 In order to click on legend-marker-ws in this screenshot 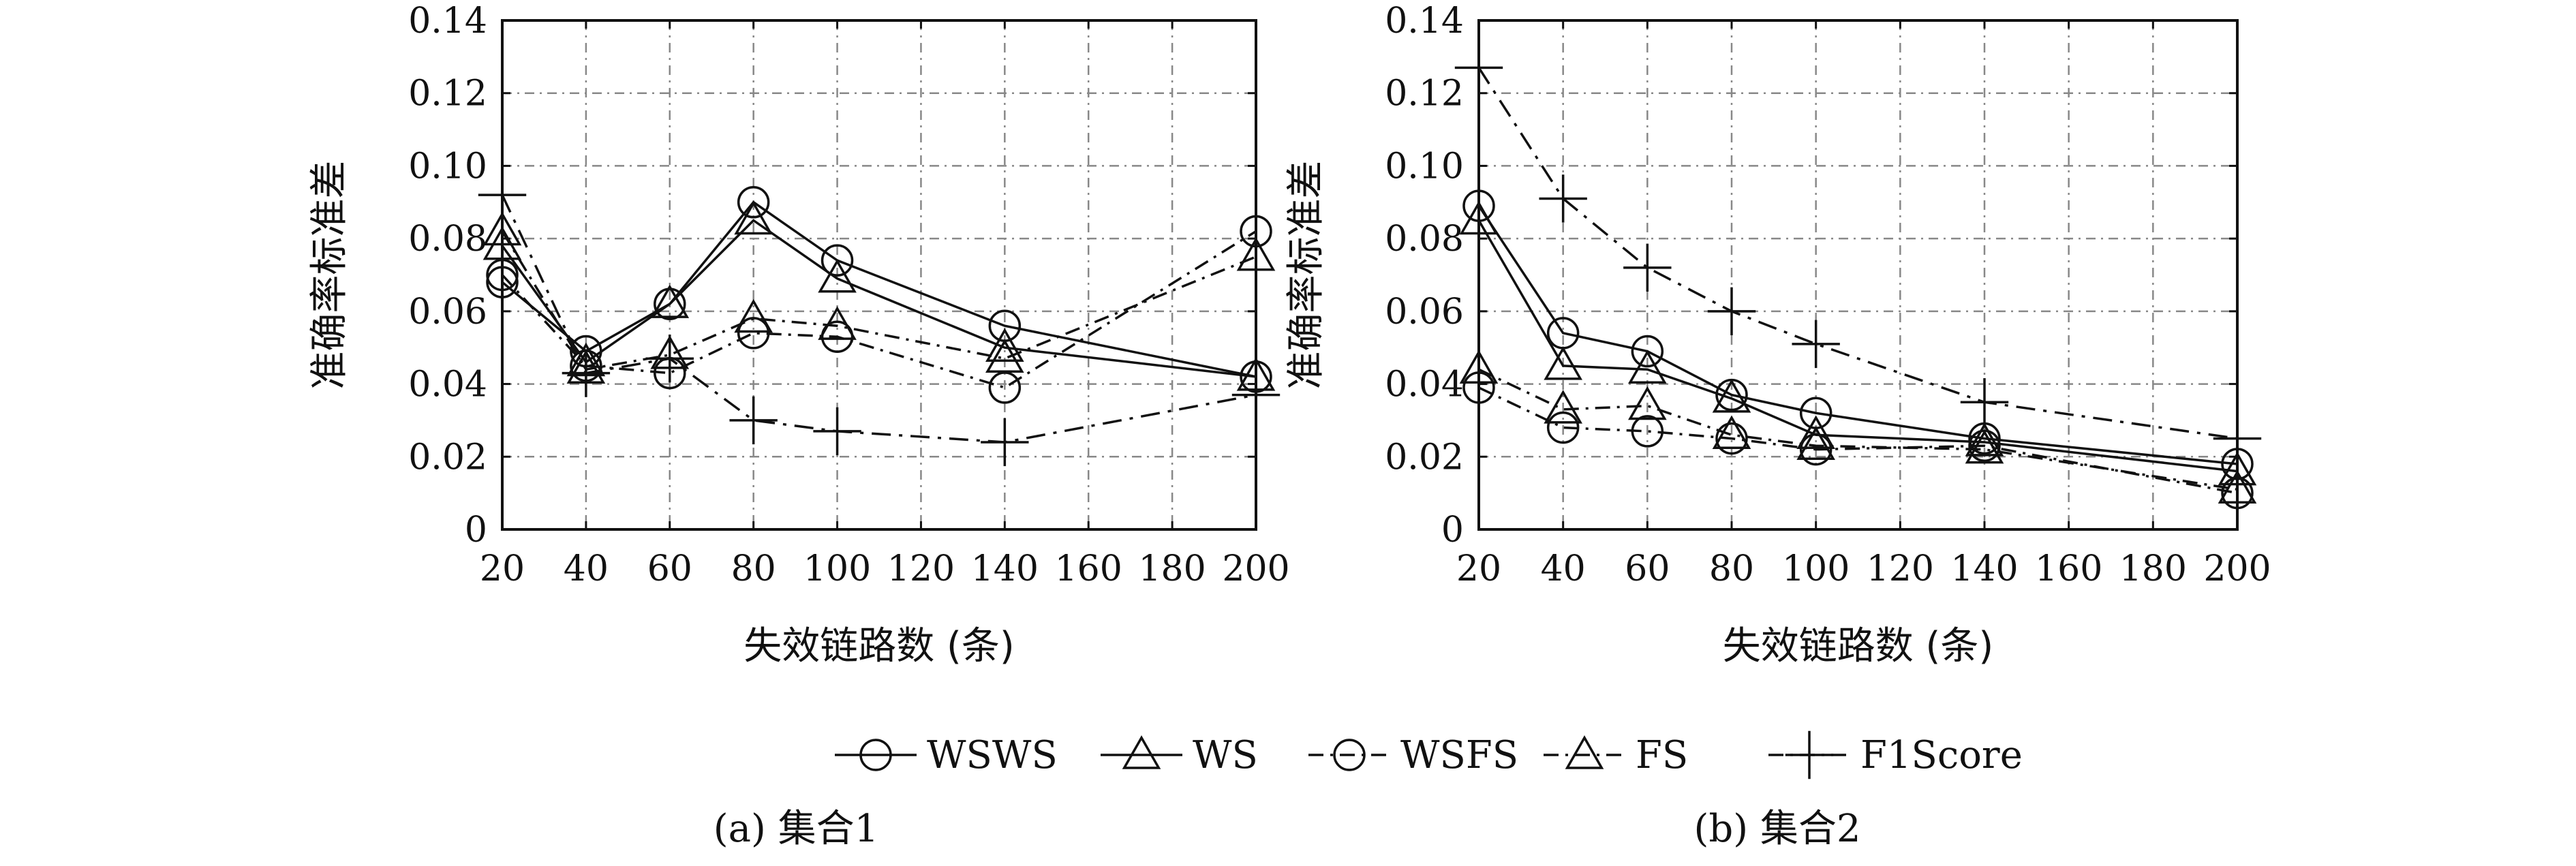, I will do `click(1141, 752)`.